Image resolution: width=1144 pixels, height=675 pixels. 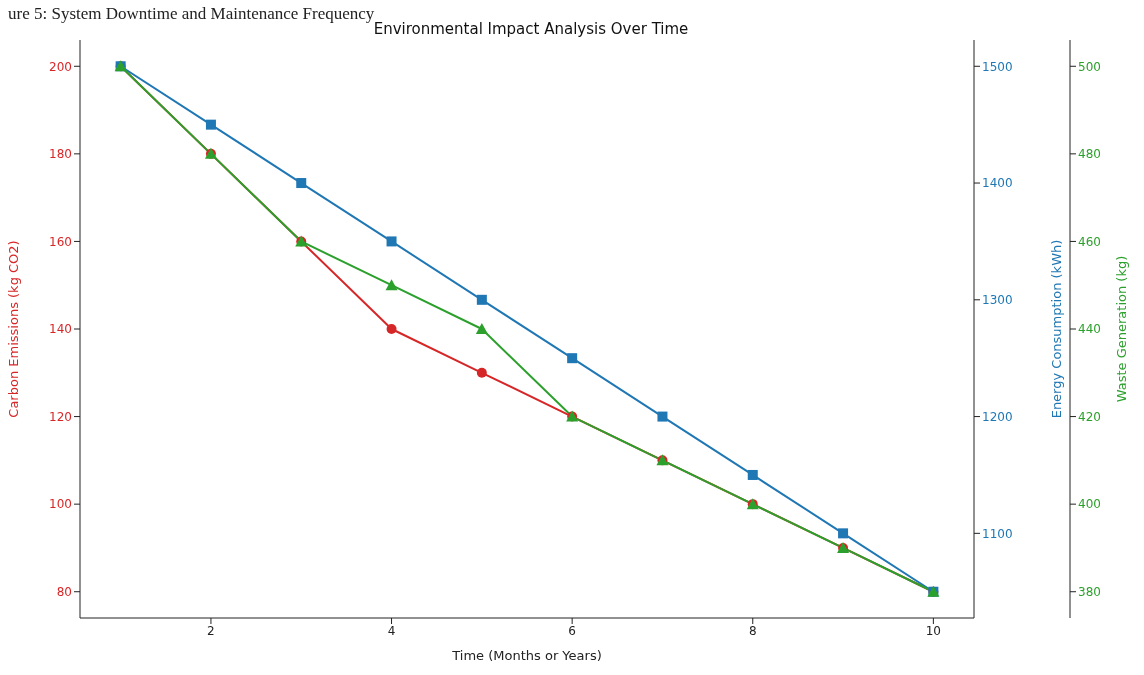 What do you see at coordinates (60, 66) in the screenshot?
I see `y-tick-label: 200` at bounding box center [60, 66].